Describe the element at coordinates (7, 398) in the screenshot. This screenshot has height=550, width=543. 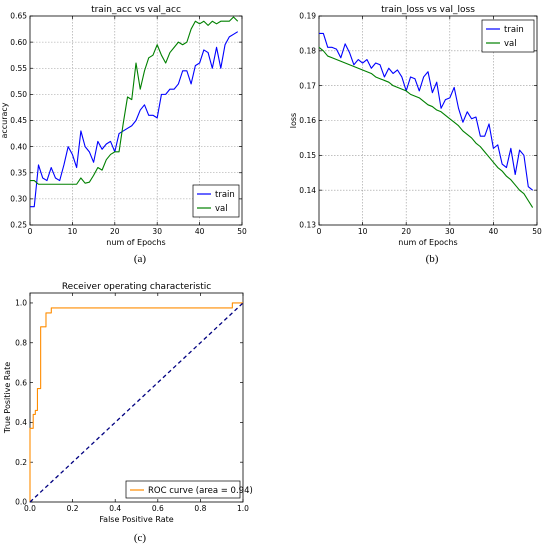
I see `y-axis-label: True Positive Rate` at that location.